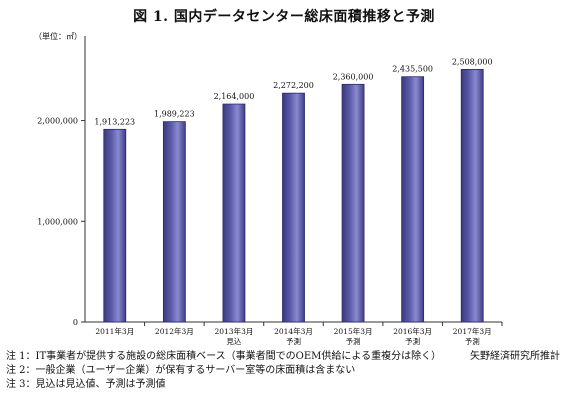 The height and width of the screenshot is (400, 568). I want to click on y-tick-label: 2,000,000, so click(57, 121).